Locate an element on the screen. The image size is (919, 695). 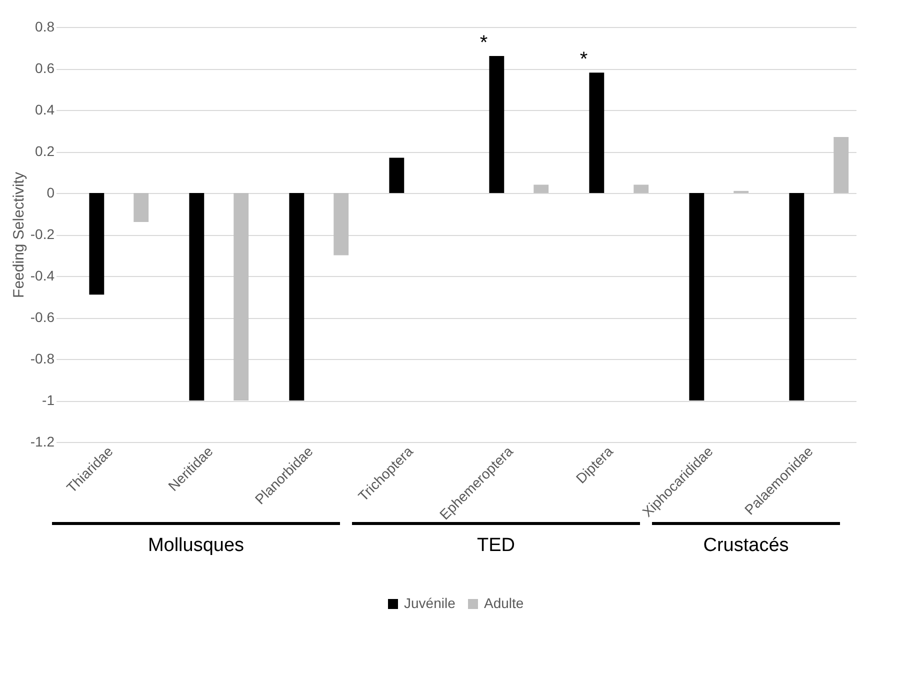
text: Crustacés is located at coordinates (746, 545).